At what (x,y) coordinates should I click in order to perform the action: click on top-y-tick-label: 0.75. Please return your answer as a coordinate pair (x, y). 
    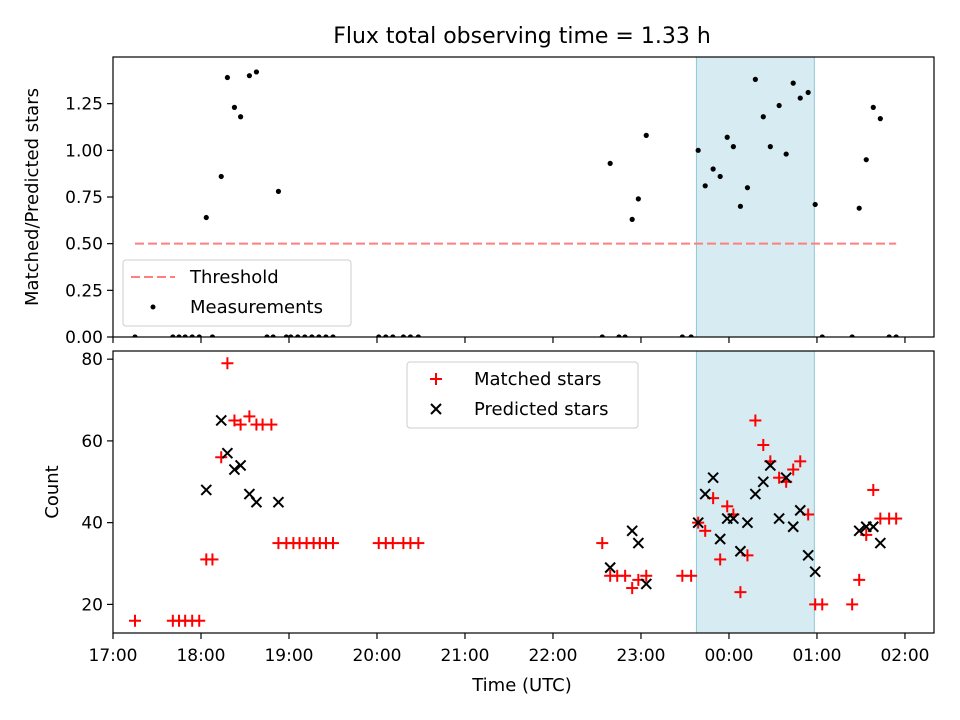
    Looking at the image, I should click on (84, 198).